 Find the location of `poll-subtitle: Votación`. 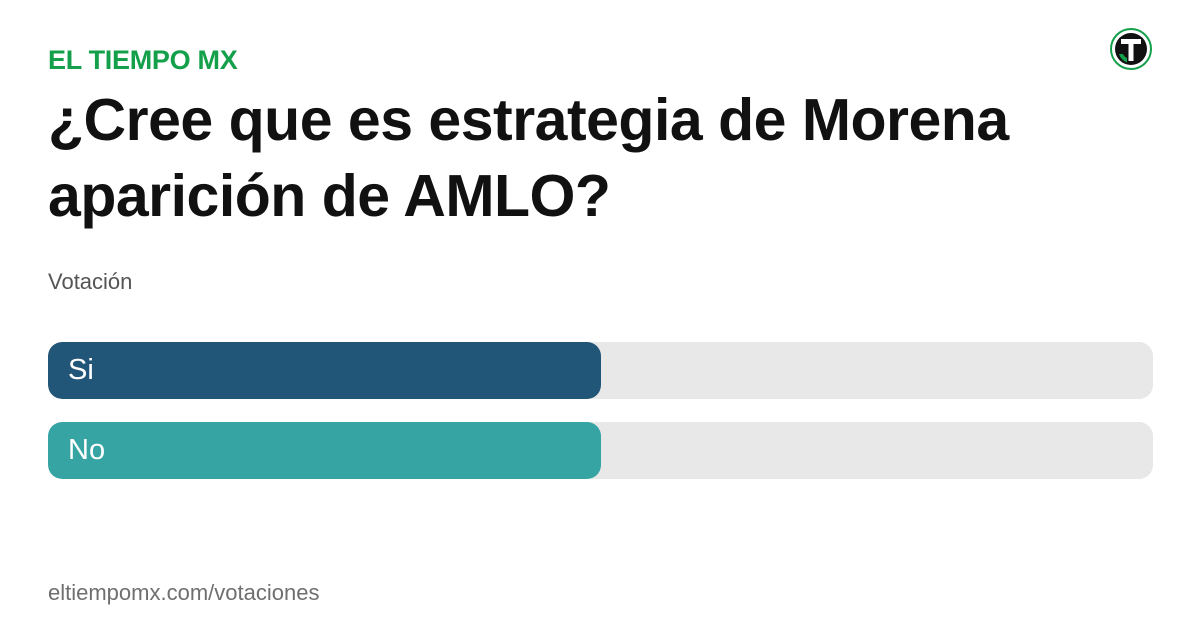

poll-subtitle: Votación is located at coordinates (90, 281).